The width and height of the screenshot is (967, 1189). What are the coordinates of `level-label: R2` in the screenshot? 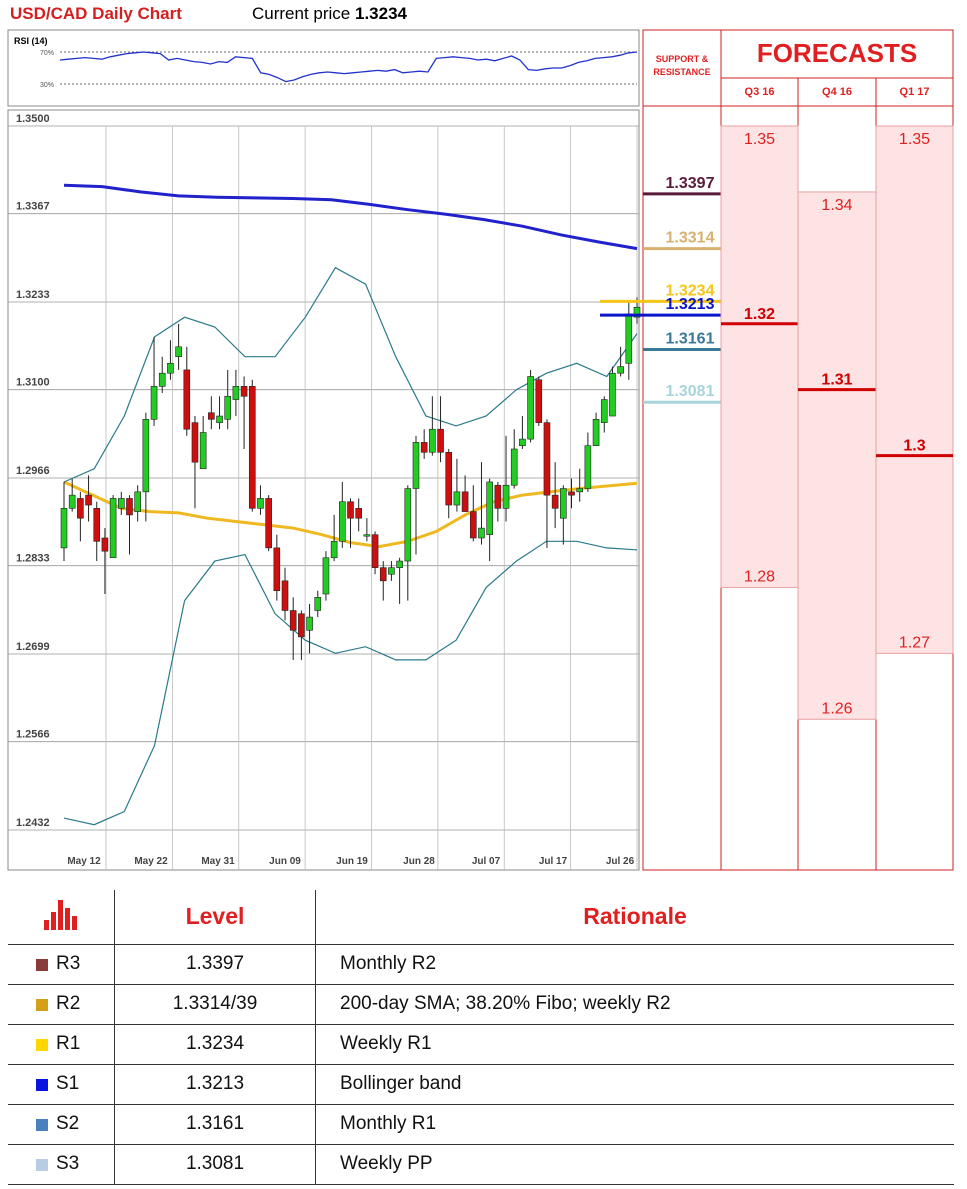 It's located at (68, 1003).